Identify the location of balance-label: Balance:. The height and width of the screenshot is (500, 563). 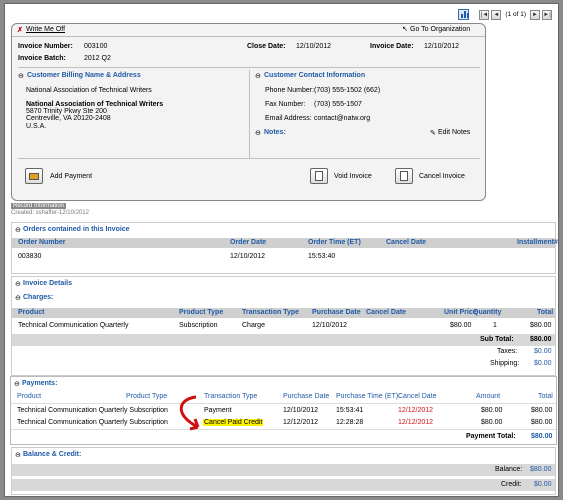
(509, 469).